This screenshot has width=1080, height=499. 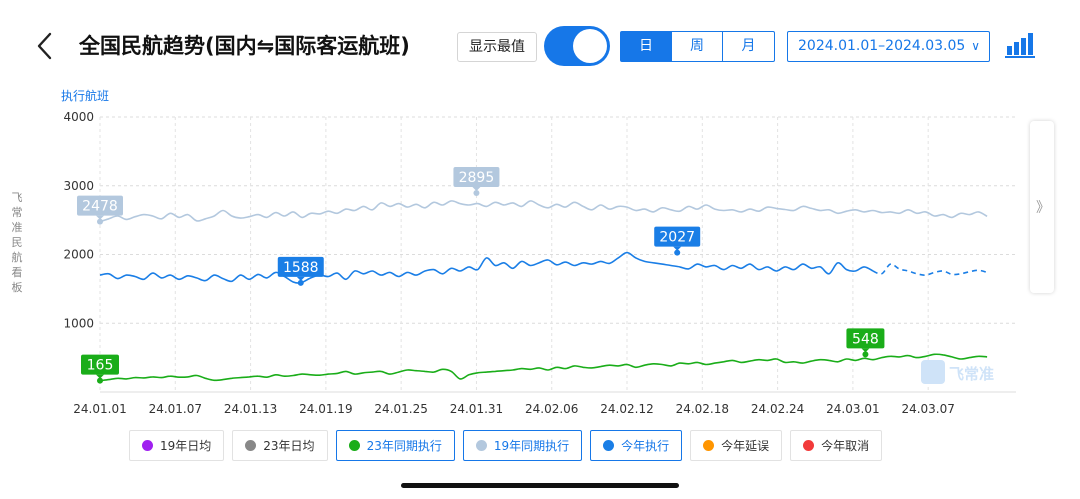 What do you see at coordinates (250, 409) in the screenshot?
I see `x-tick-label: 24.01.13` at bounding box center [250, 409].